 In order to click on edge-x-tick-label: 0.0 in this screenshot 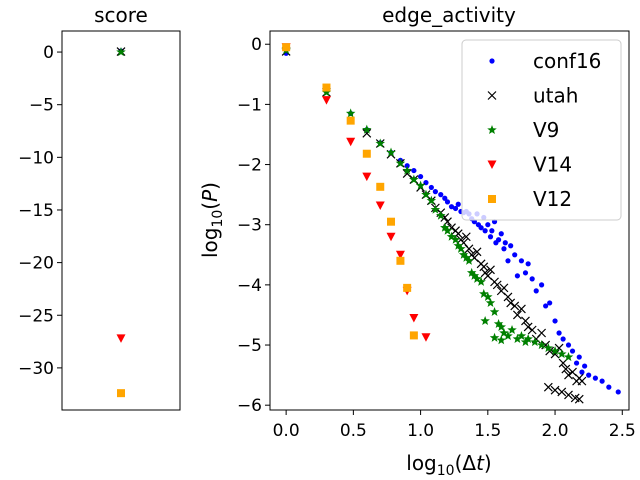, I will do `click(286, 431)`.